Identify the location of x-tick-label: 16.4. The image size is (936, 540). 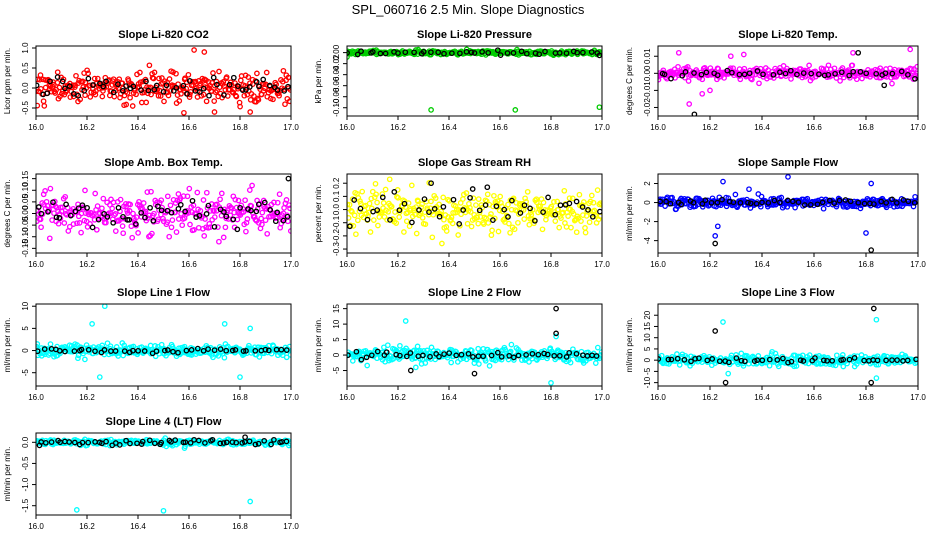
(762, 264).